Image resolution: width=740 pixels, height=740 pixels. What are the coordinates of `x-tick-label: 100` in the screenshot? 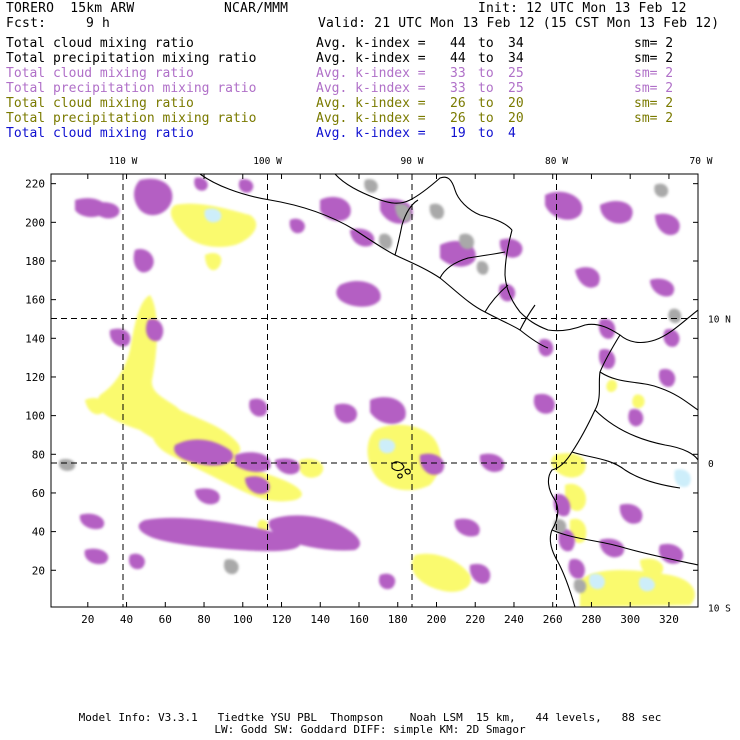 It's located at (243, 619).